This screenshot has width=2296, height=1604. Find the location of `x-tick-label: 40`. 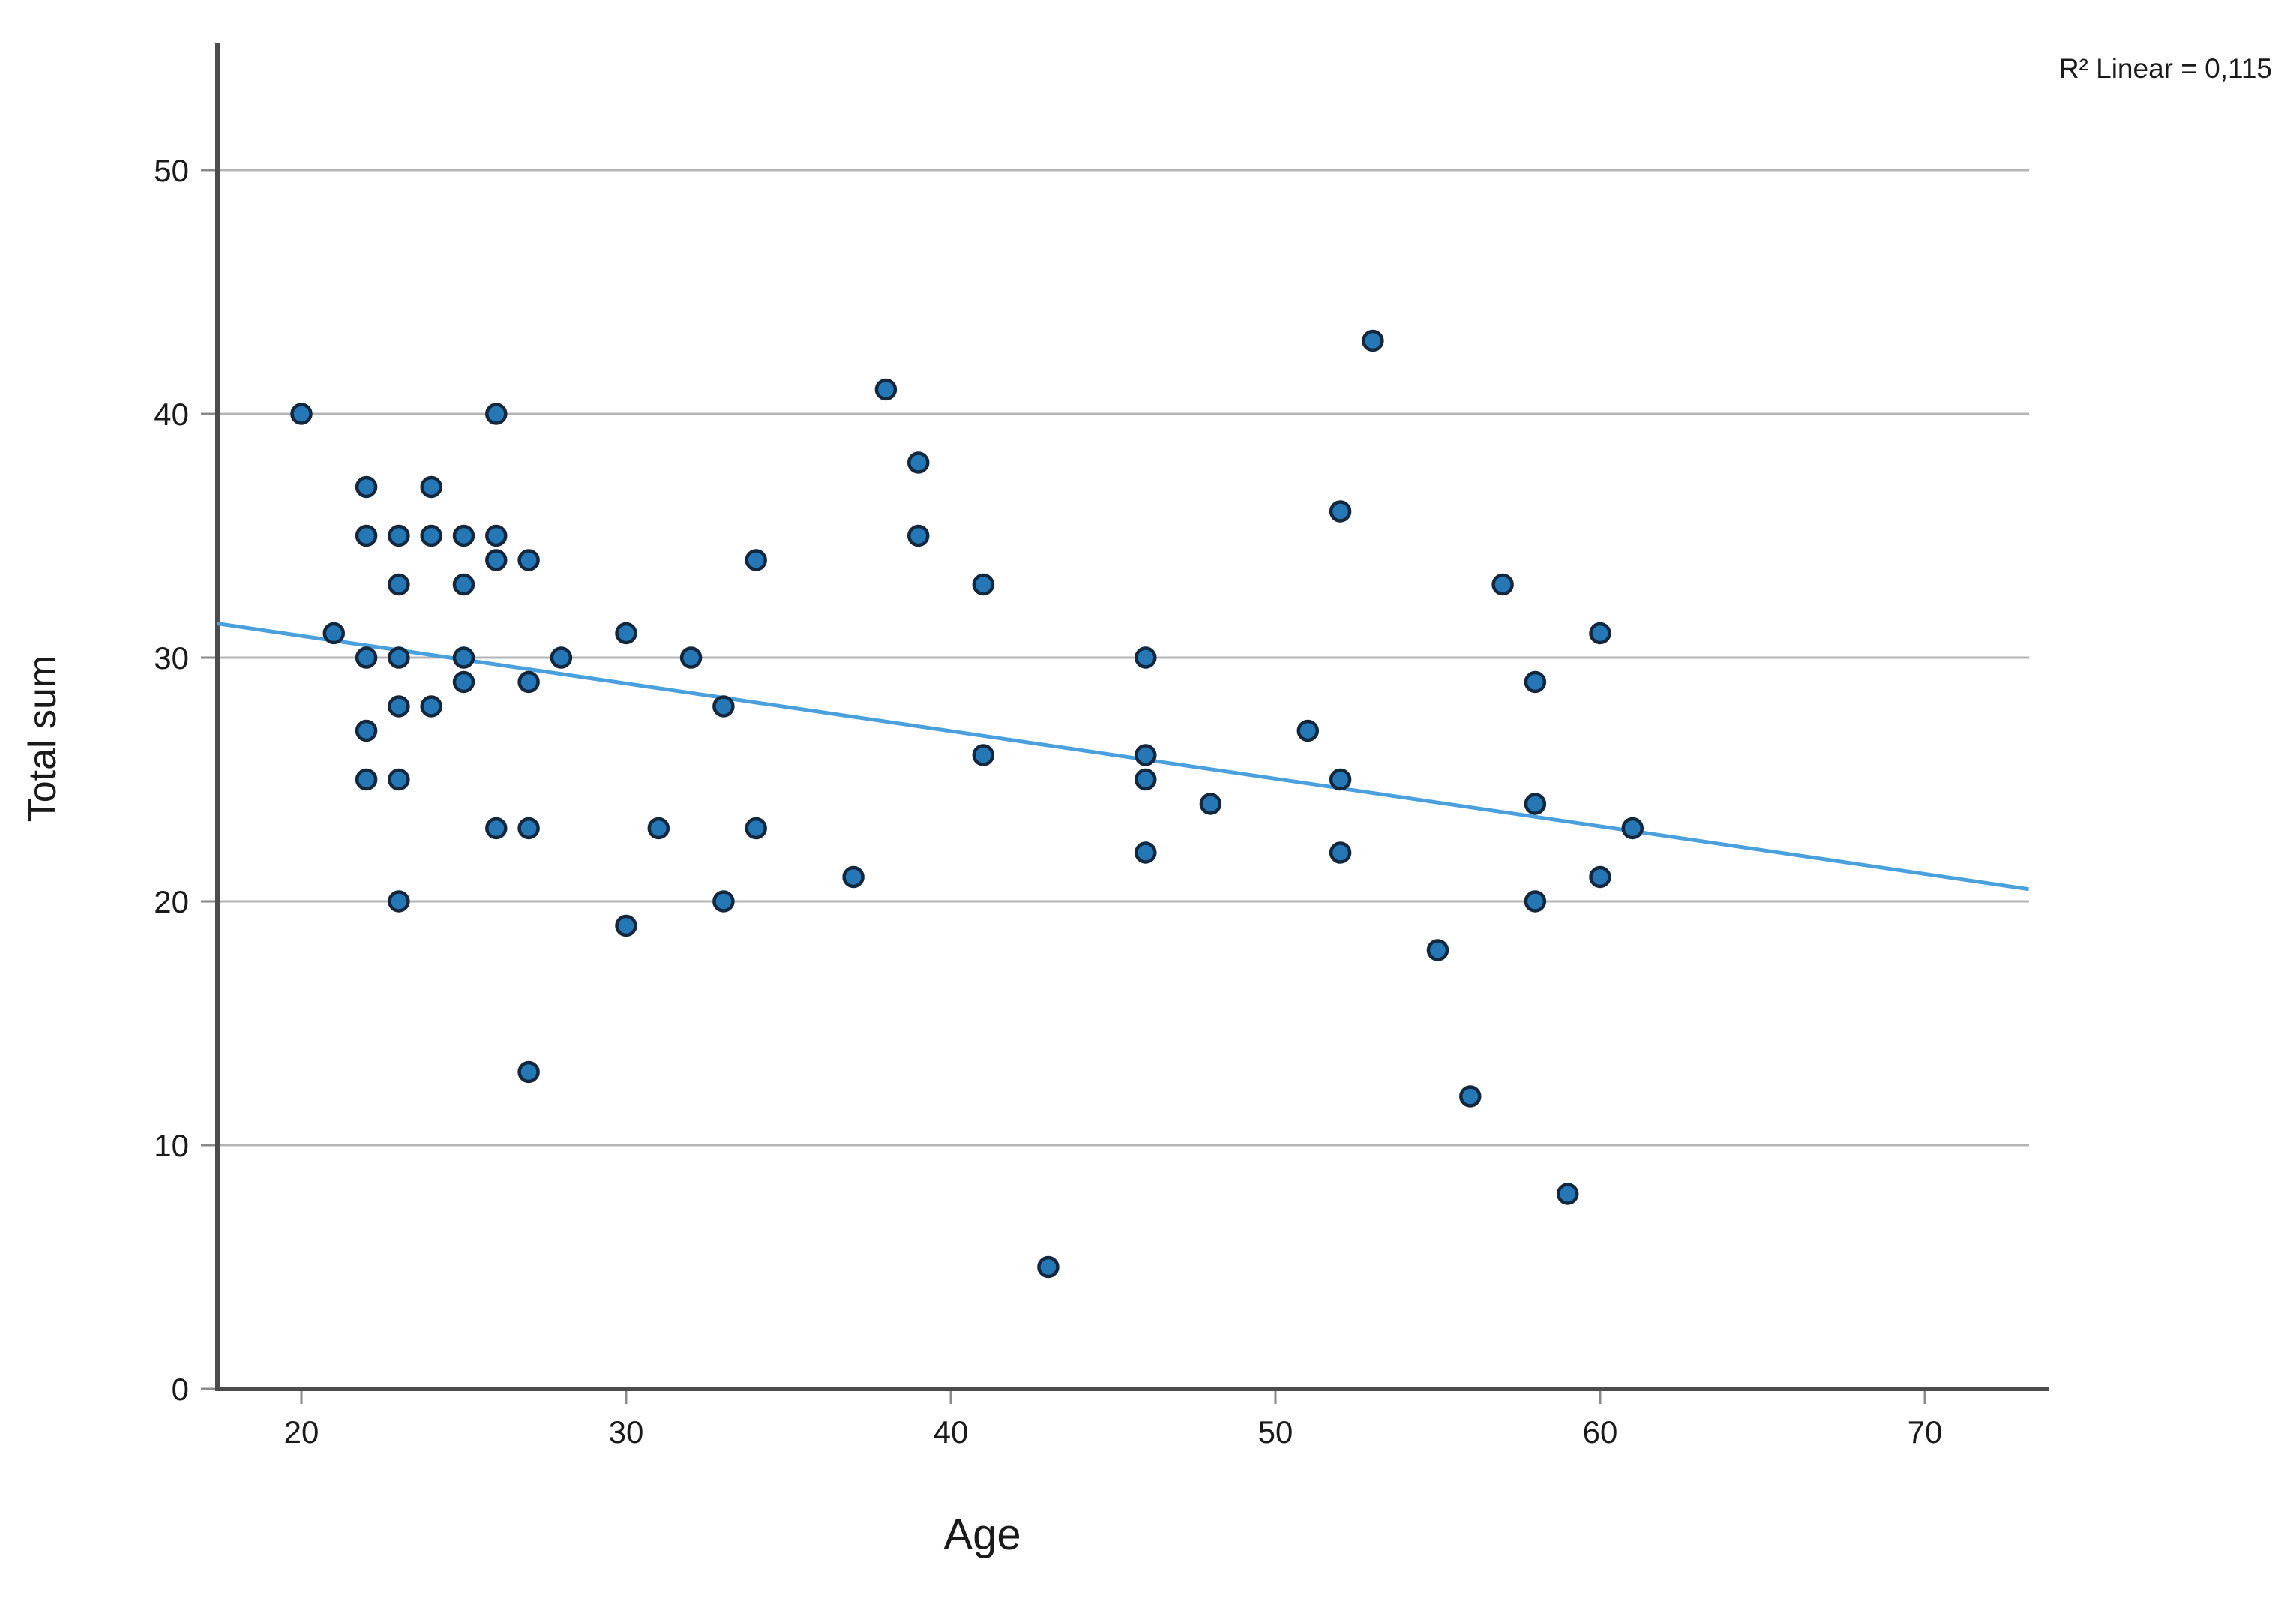

x-tick-label: 40 is located at coordinates (951, 1432).